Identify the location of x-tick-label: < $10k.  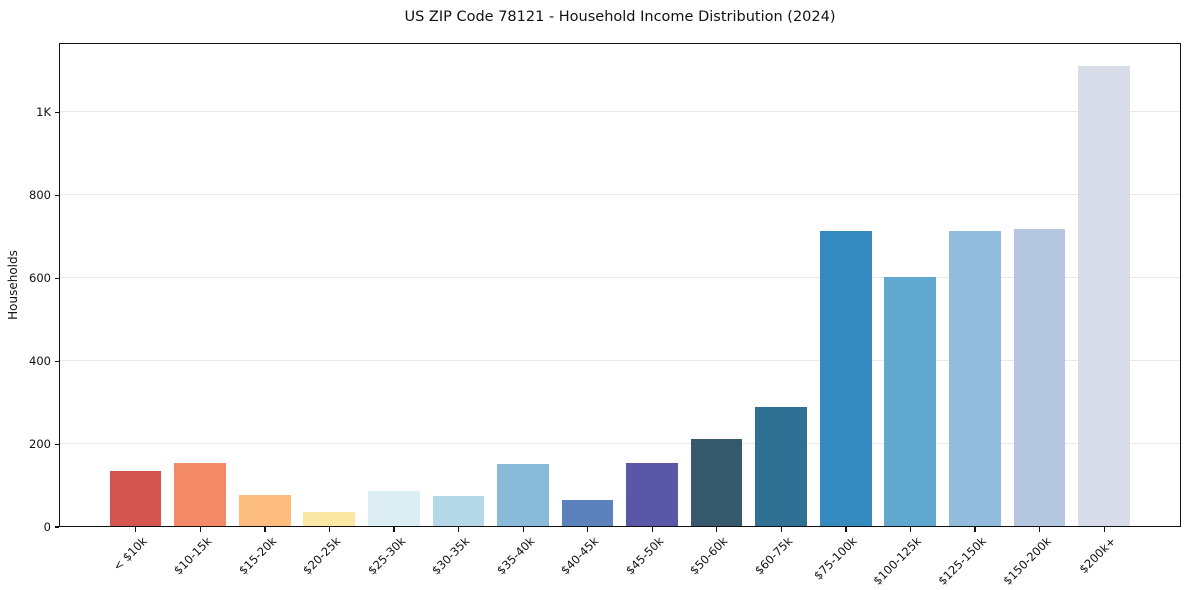
(130, 554).